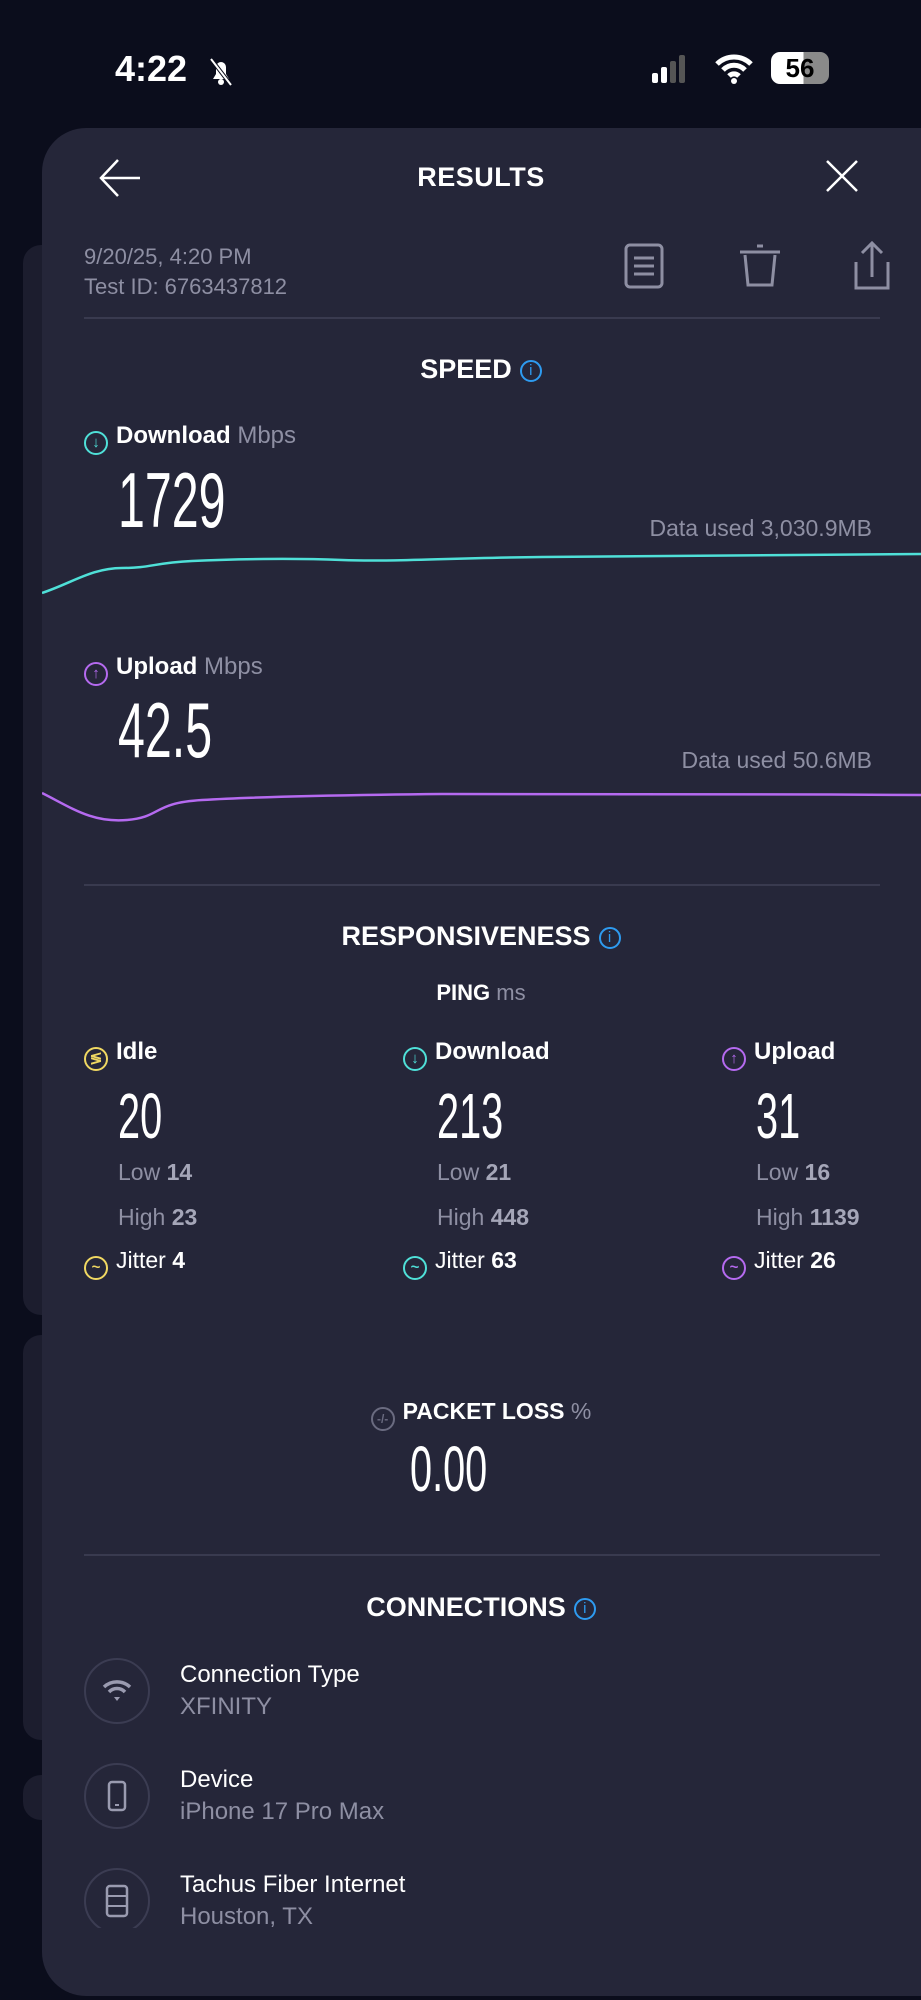 The height and width of the screenshot is (2000, 921). What do you see at coordinates (270, 1674) in the screenshot?
I see `connection-type-title: Connection Type` at bounding box center [270, 1674].